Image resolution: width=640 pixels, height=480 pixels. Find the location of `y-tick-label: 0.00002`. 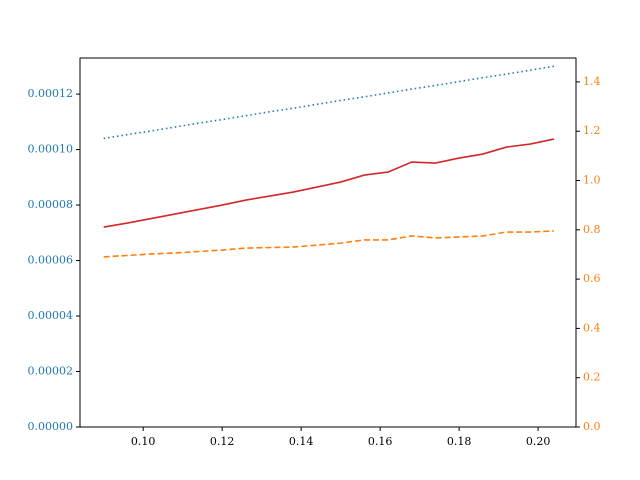

y-tick-label: 0.00002 is located at coordinates (51, 371).